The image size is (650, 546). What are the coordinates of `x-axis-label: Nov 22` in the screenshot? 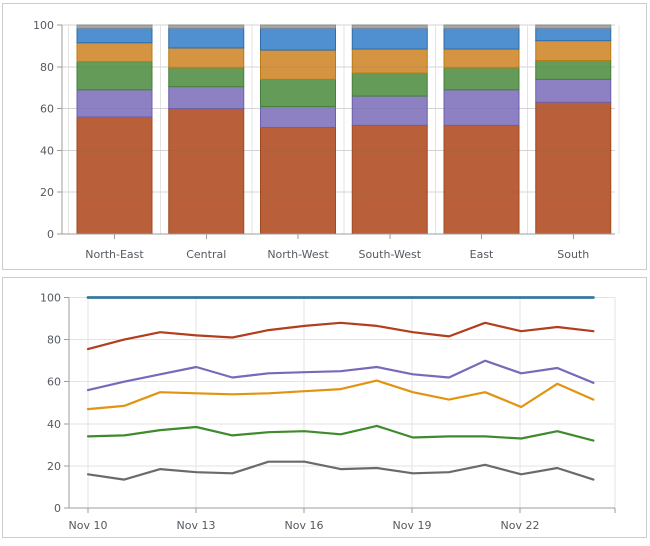 It's located at (520, 525).